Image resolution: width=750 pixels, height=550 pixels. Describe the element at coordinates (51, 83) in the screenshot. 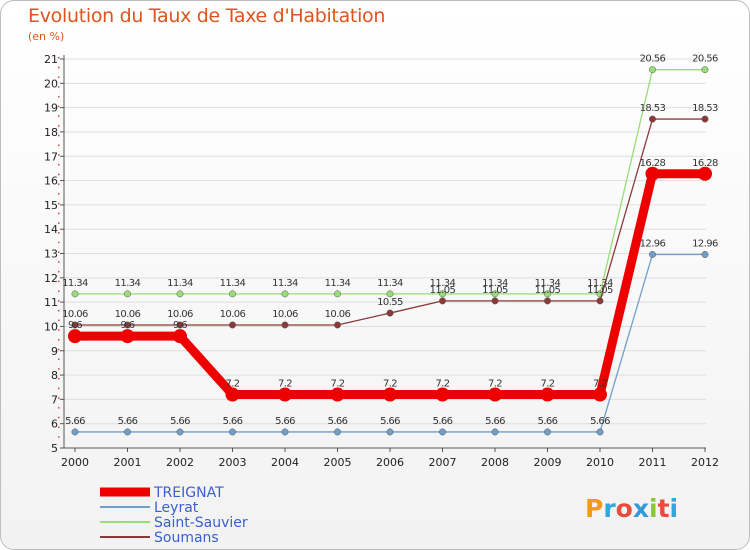

I see `y-tick-label: 20` at that location.